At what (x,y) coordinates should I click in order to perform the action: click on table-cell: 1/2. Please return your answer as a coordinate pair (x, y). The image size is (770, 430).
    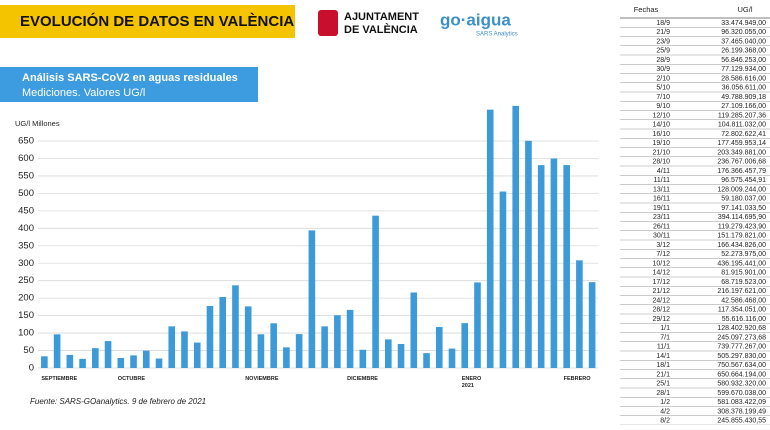
    Looking at the image, I should click on (665, 402).